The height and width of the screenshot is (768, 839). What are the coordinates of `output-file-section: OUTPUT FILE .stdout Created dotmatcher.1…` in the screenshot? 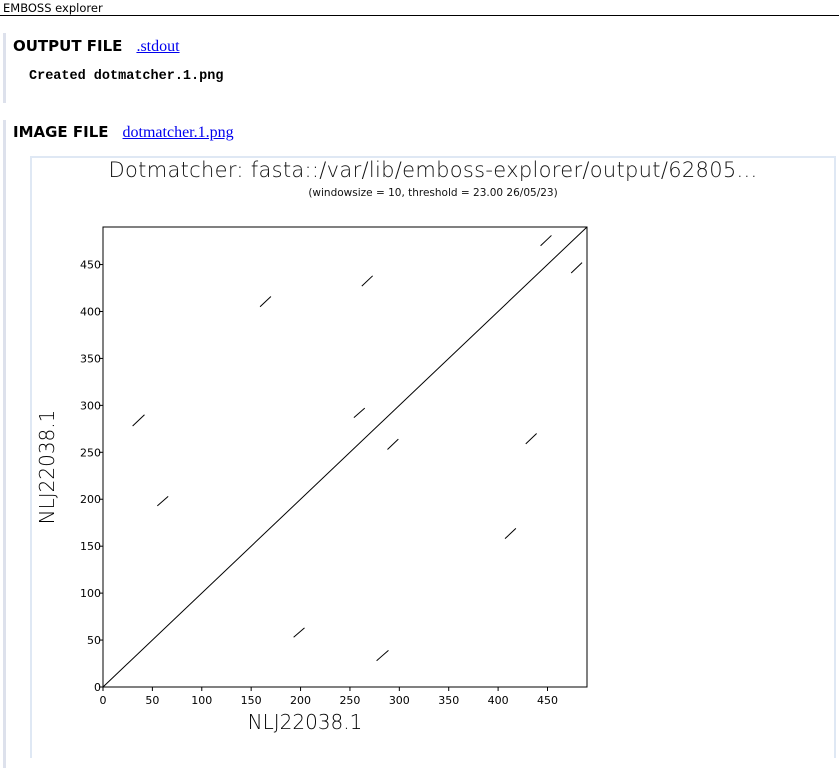 It's located at (421, 68).